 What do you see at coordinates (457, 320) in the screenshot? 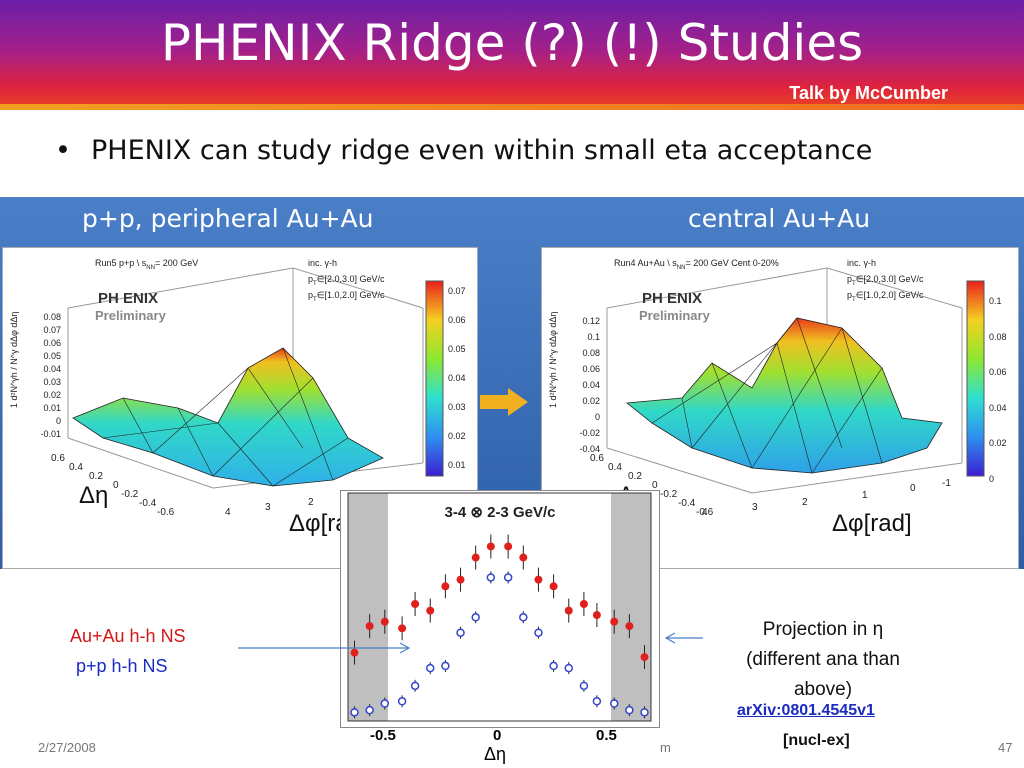
I see `colorbar-tick: 0.06` at bounding box center [457, 320].